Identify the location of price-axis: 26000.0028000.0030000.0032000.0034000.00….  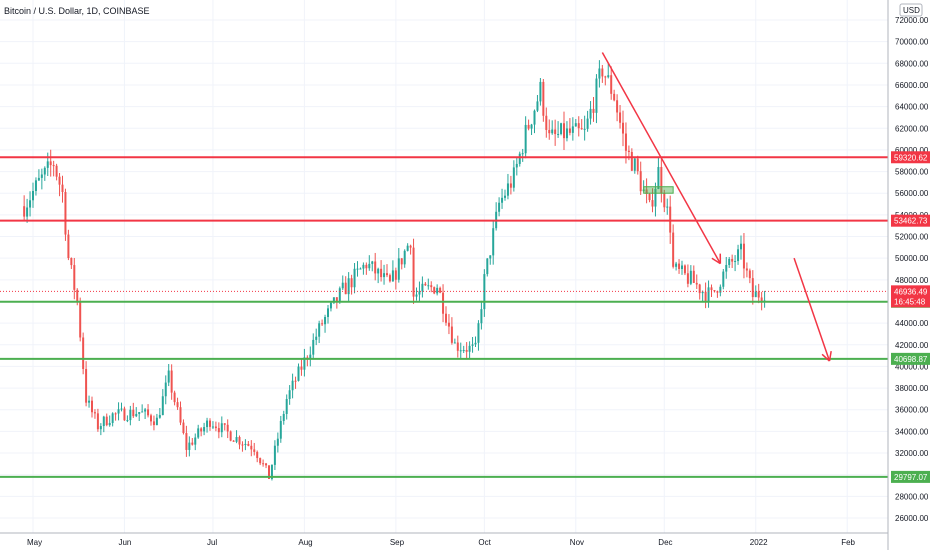
(912, 269).